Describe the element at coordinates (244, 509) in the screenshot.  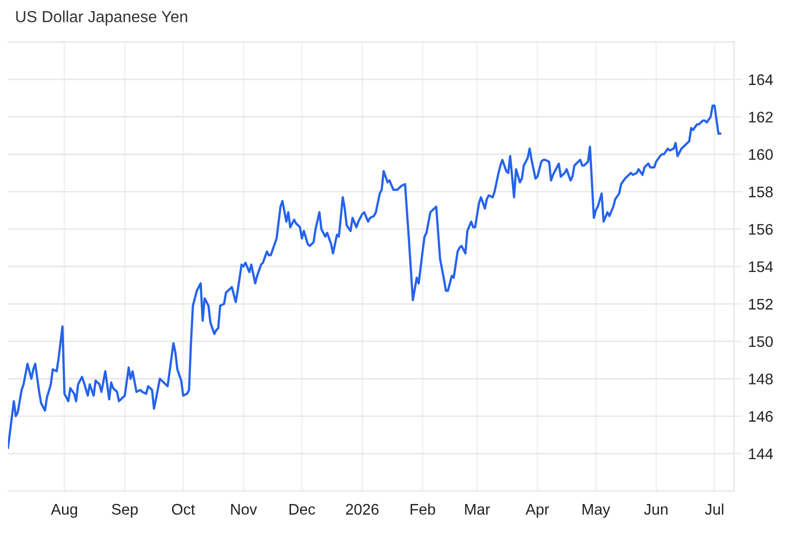
I see `x-tick-label: Nov` at that location.